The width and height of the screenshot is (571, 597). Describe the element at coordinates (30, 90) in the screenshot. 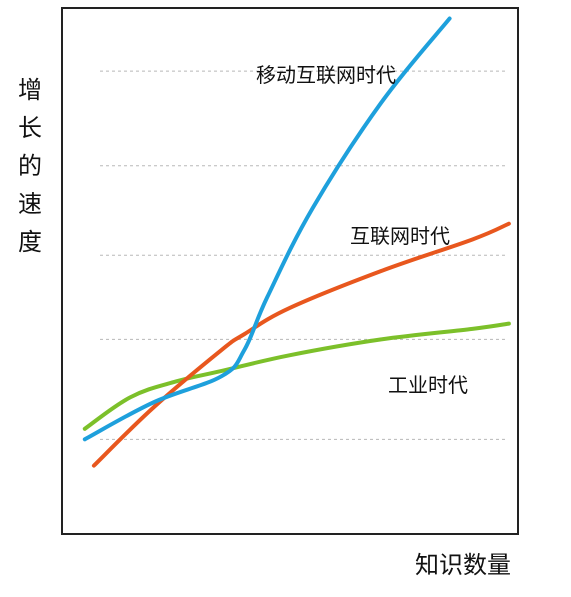

I see `y-axis-label-char: 增` at that location.